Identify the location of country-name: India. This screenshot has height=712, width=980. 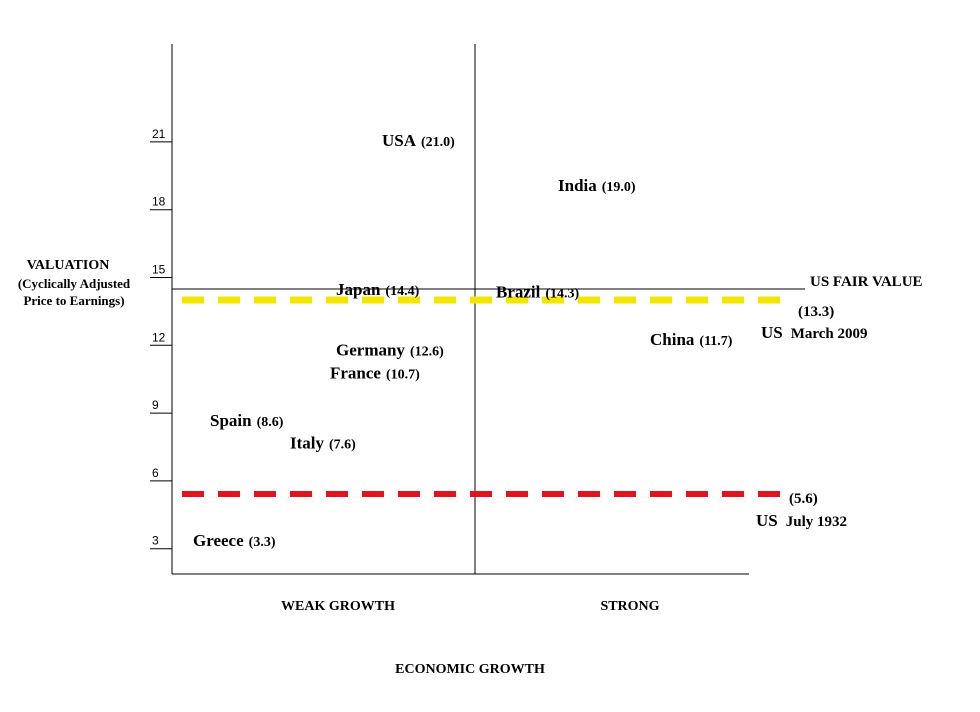
(577, 185).